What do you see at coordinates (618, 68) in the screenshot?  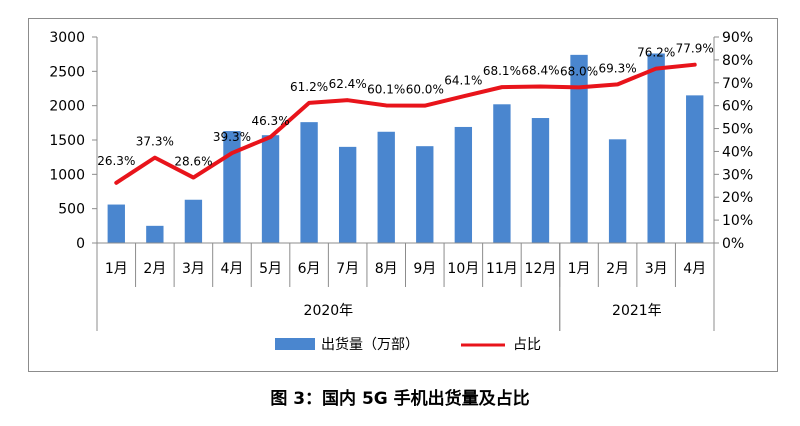 I see `share-data-label: 69.3%` at bounding box center [618, 68].